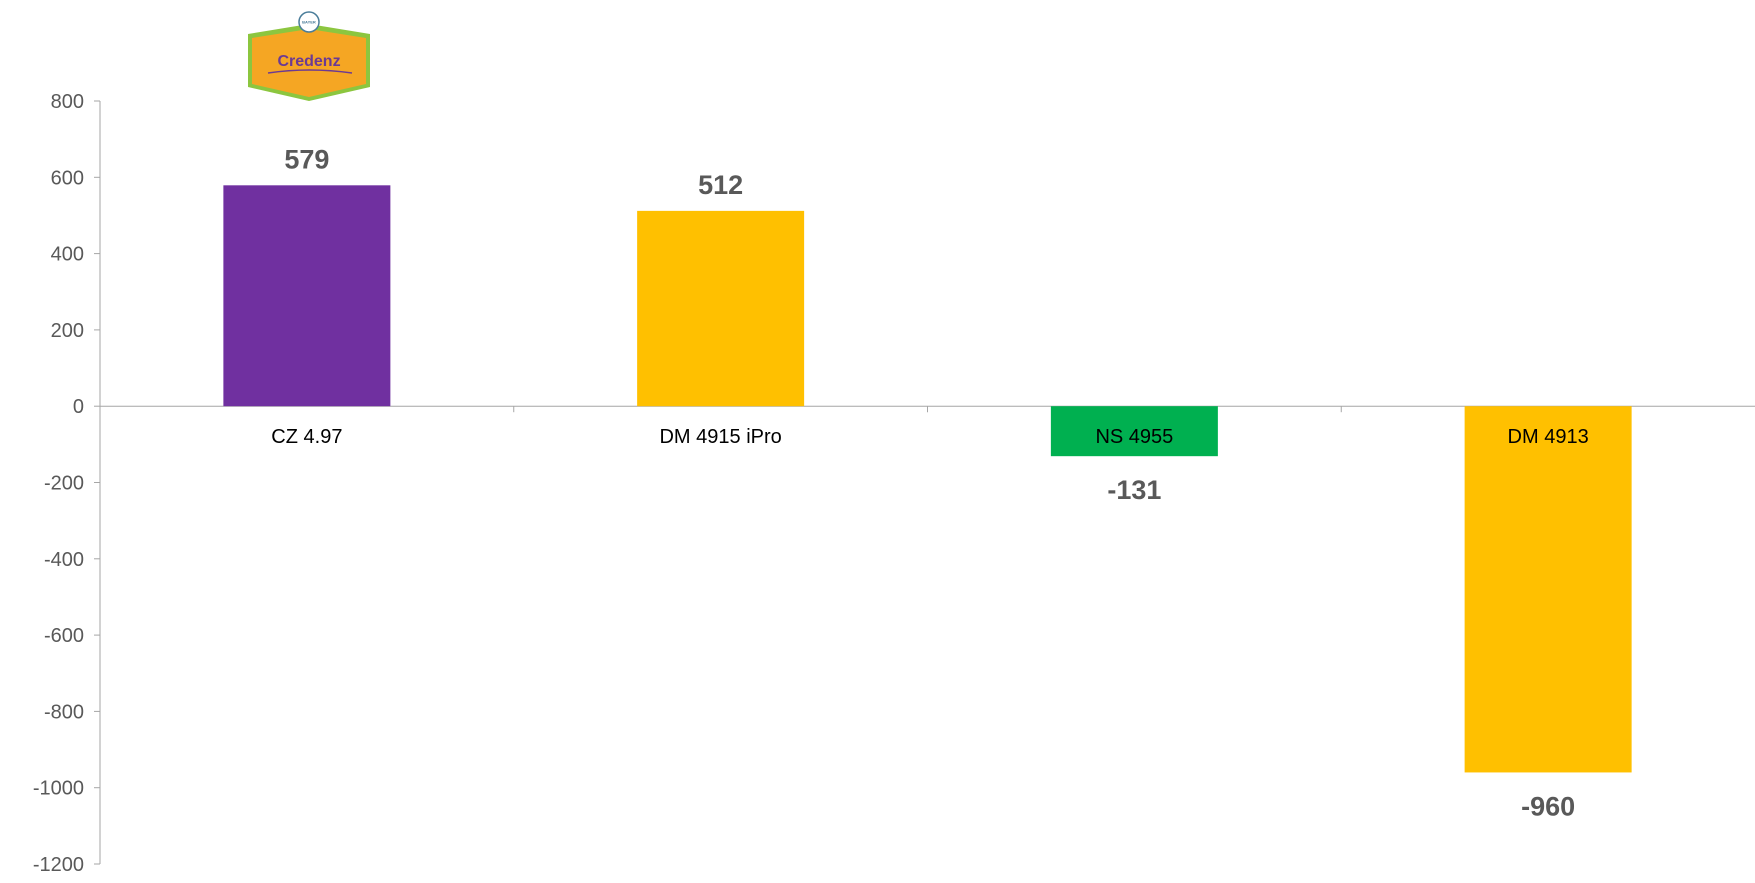  What do you see at coordinates (78, 407) in the screenshot?
I see `y-tick-label: 0` at bounding box center [78, 407].